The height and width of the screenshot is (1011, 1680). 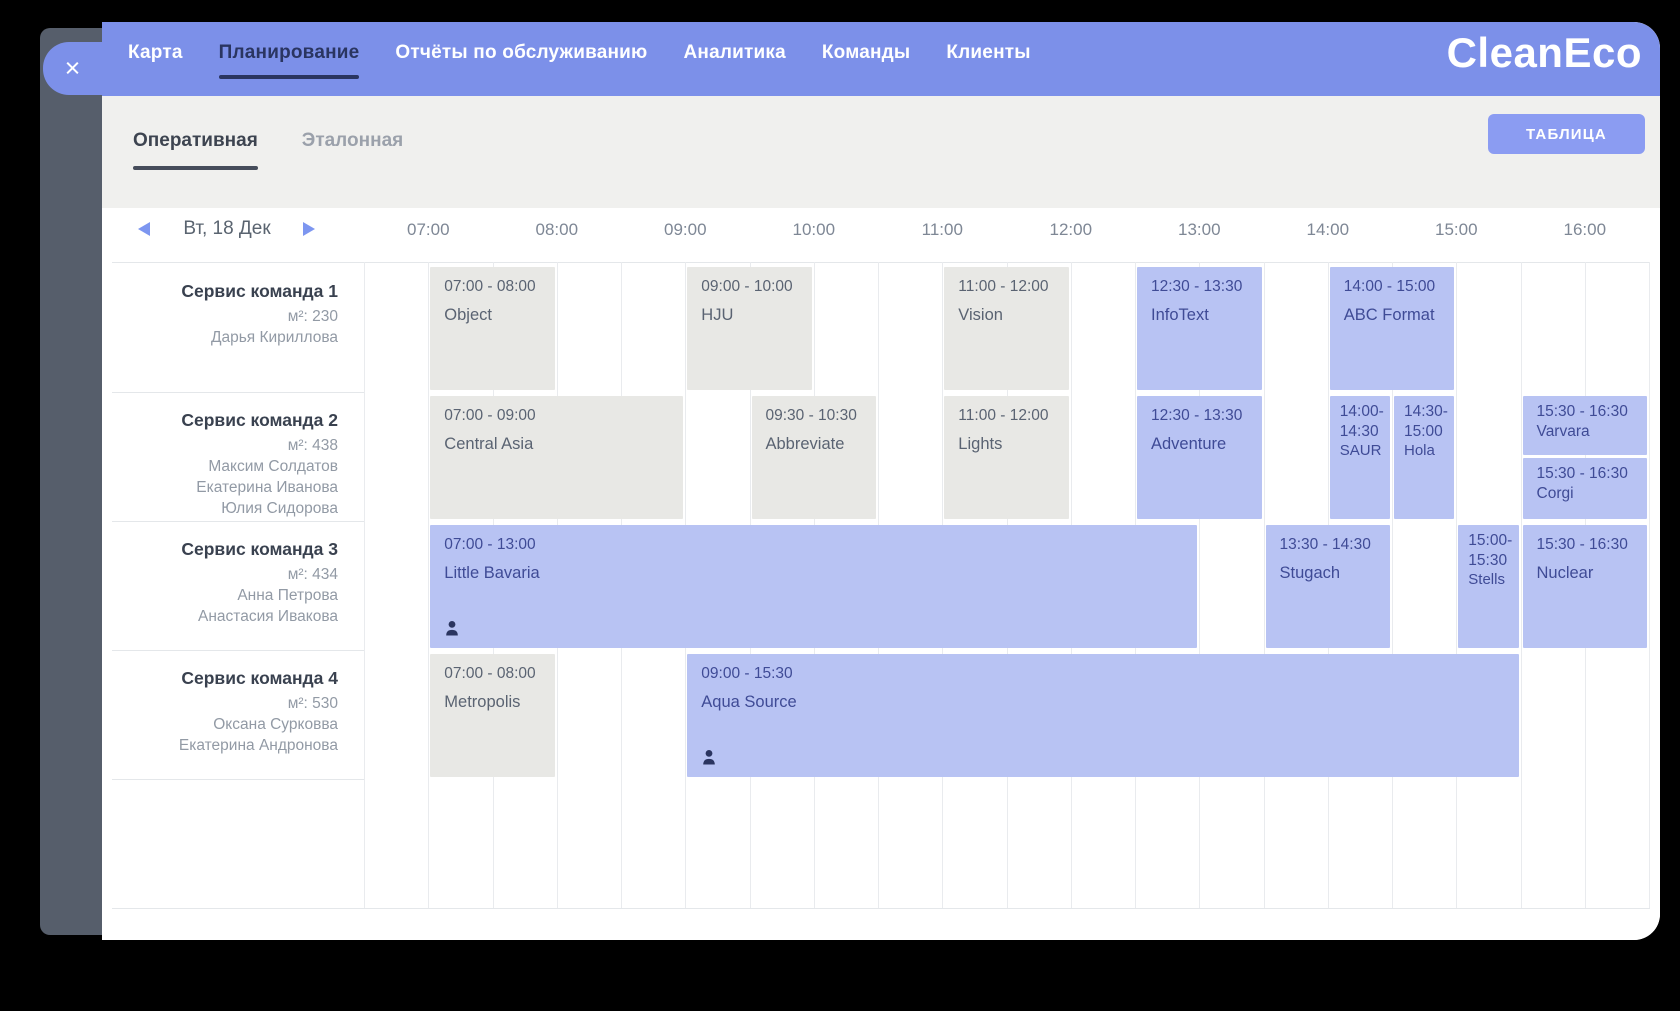 I want to click on team-member: Юлия Сидорова, so click(x=279, y=508).